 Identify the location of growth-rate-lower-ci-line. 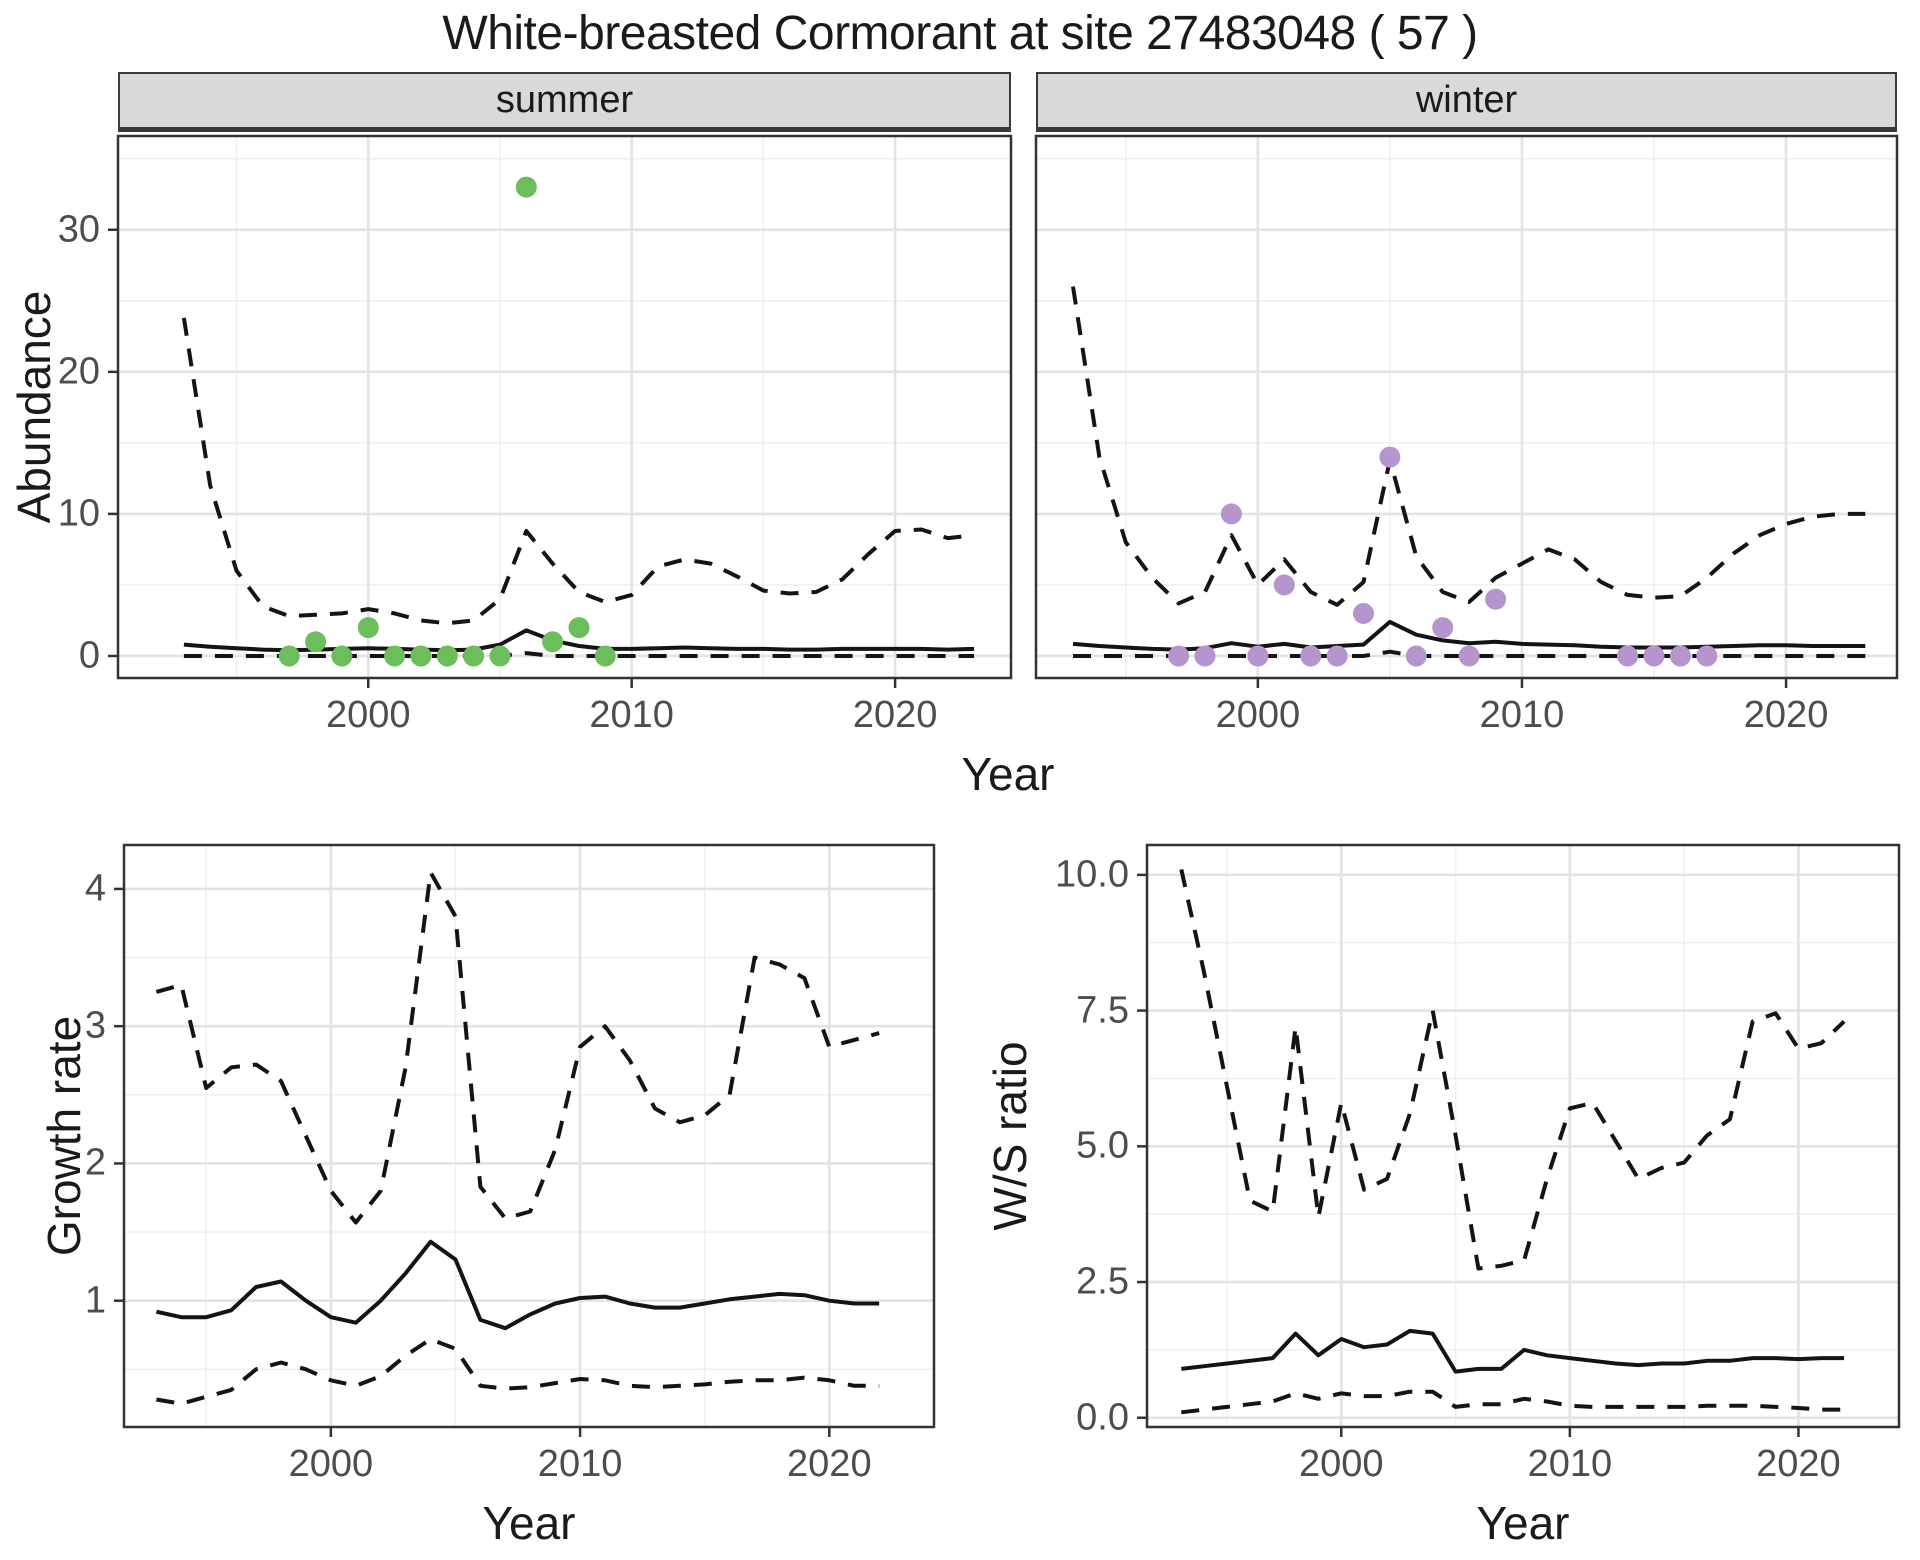
(518, 1371).